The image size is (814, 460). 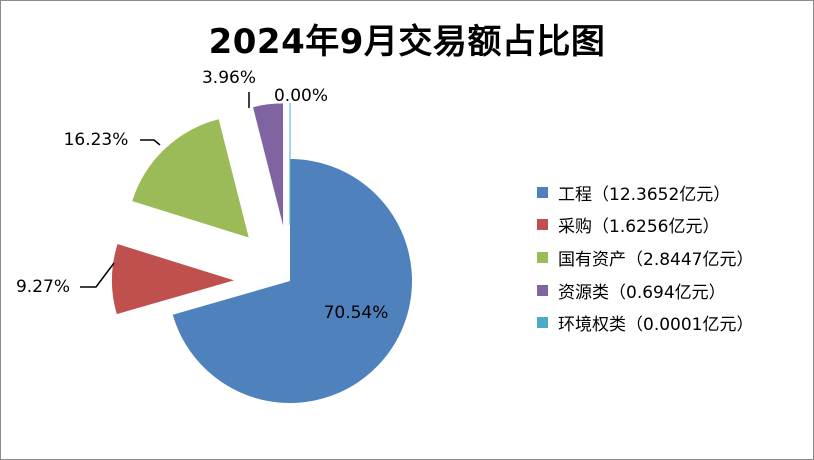 What do you see at coordinates (43, 287) in the screenshot?
I see `data-label-2: 9.27%` at bounding box center [43, 287].